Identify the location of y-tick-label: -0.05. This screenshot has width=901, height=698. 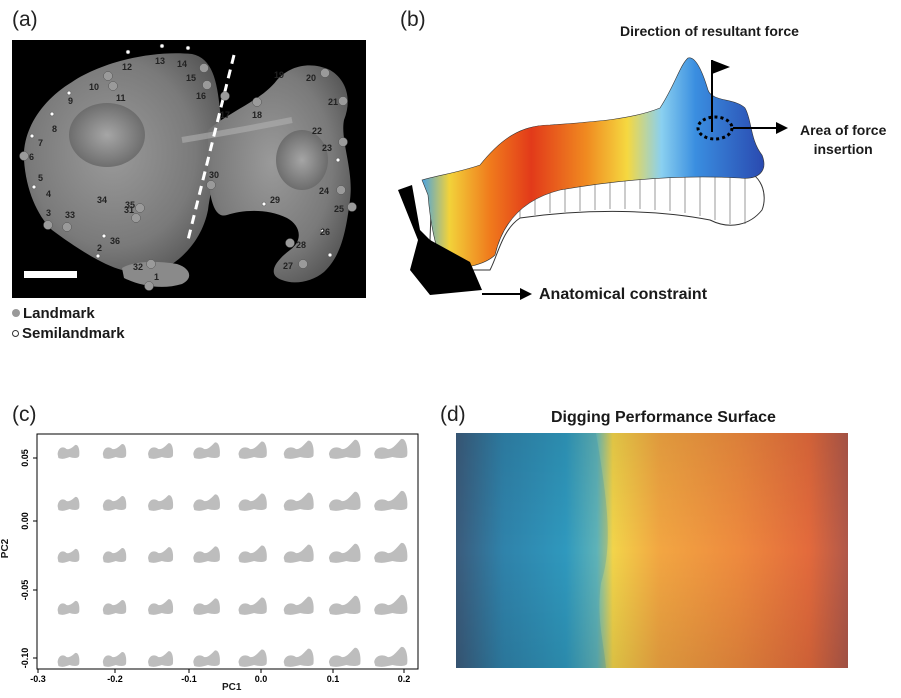
(25, 590).